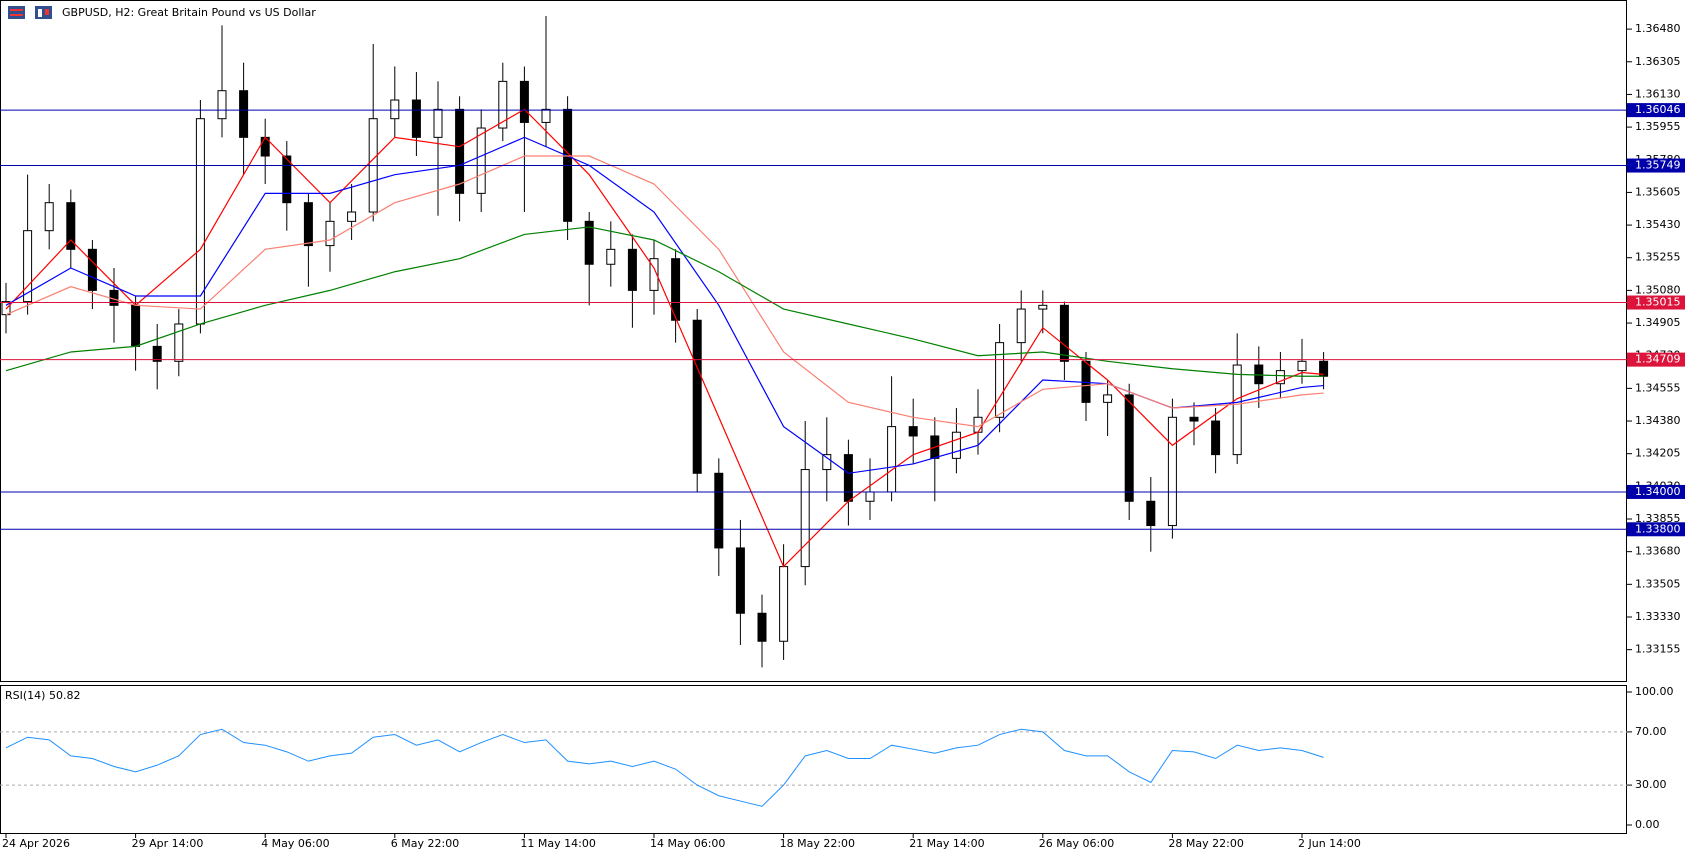 The height and width of the screenshot is (852, 1687). What do you see at coordinates (1651, 784) in the screenshot?
I see `y-tick-label: 30.00` at bounding box center [1651, 784].